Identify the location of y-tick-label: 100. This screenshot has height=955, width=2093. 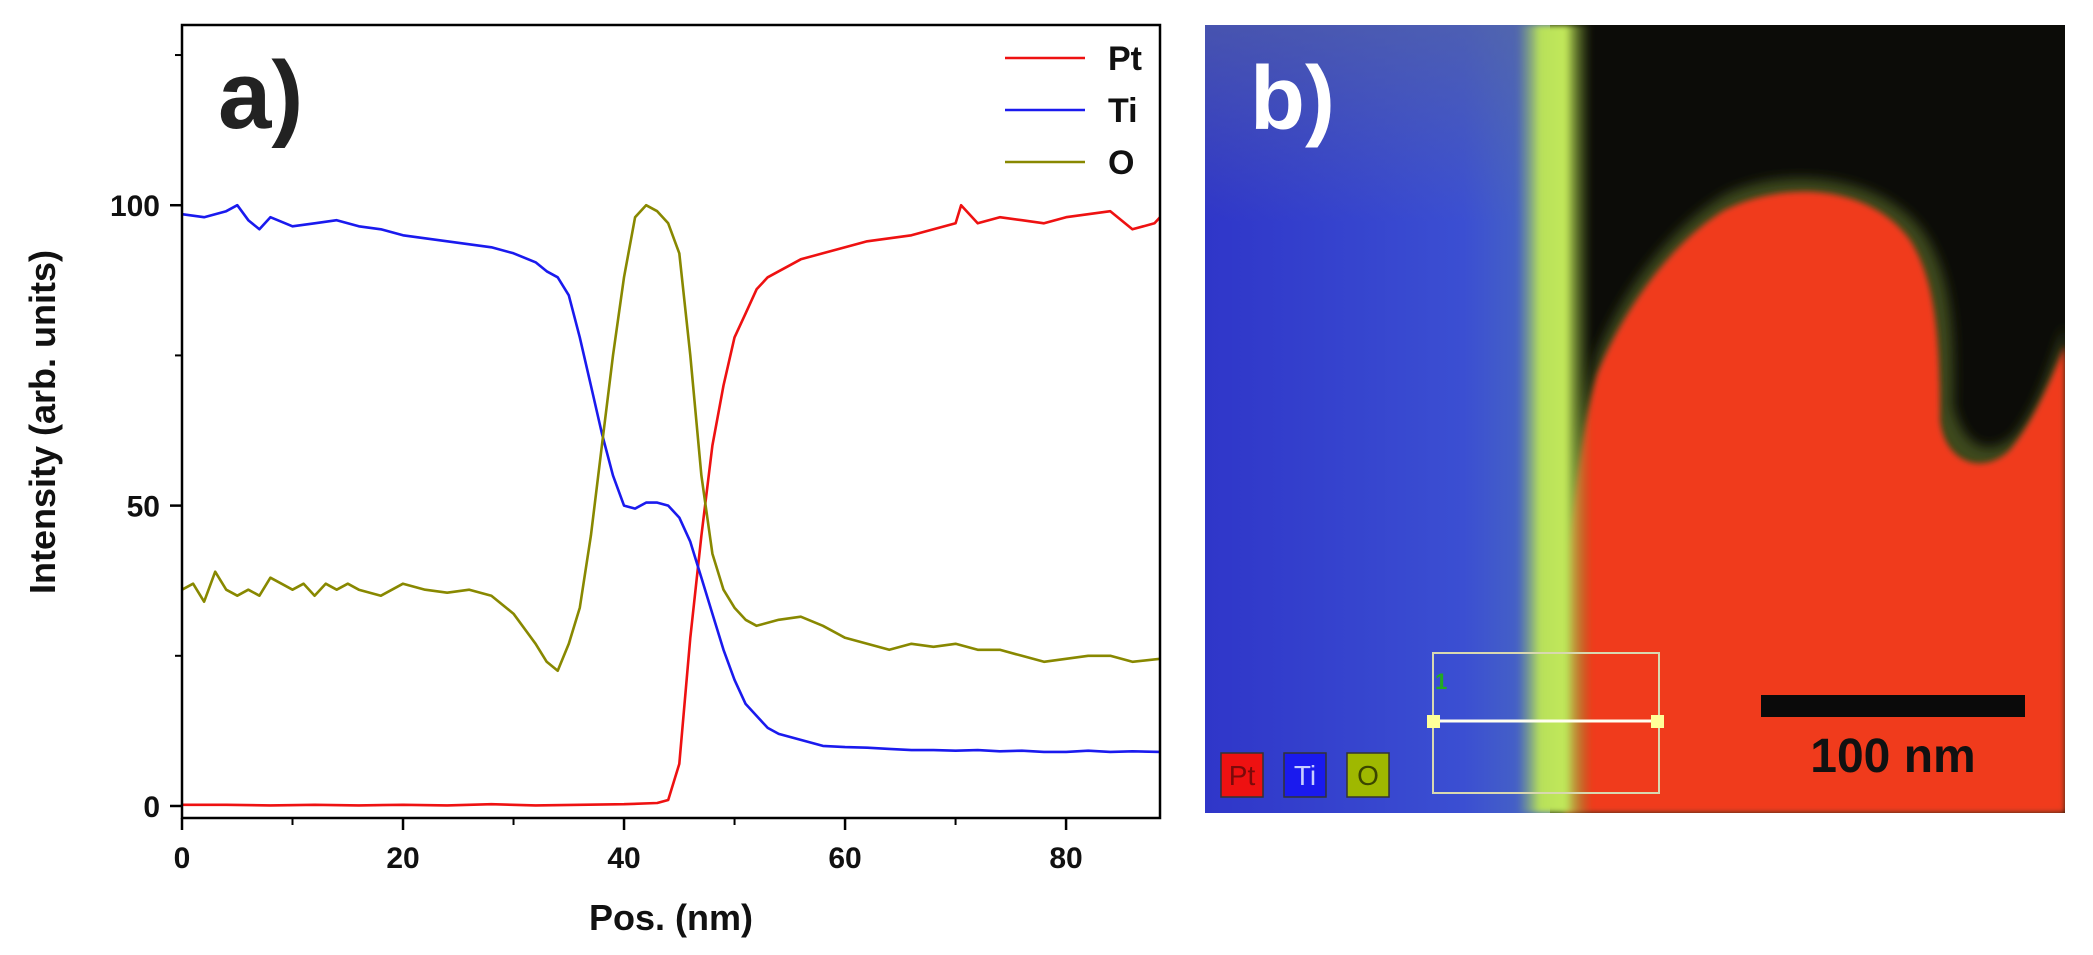
(135, 206).